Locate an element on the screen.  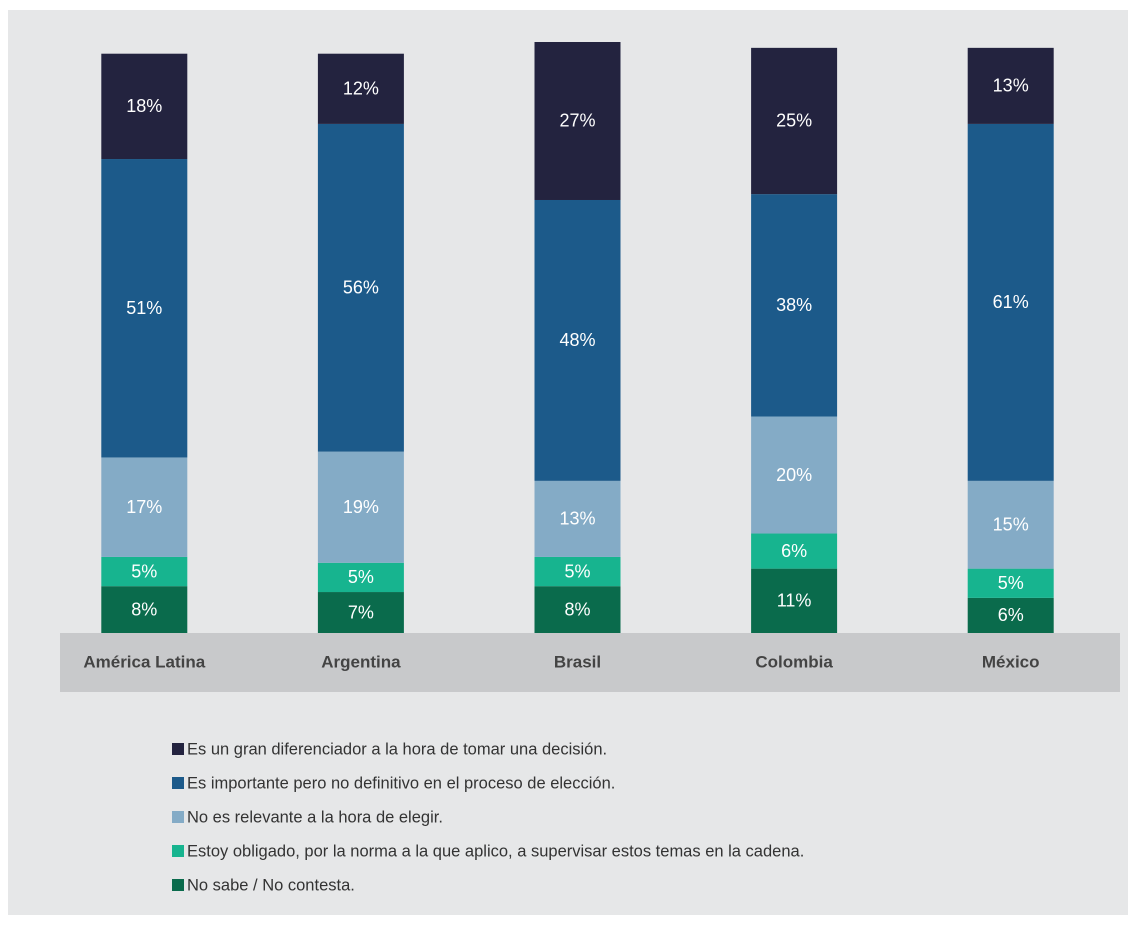
value-label: 19% is located at coordinates (361, 507).